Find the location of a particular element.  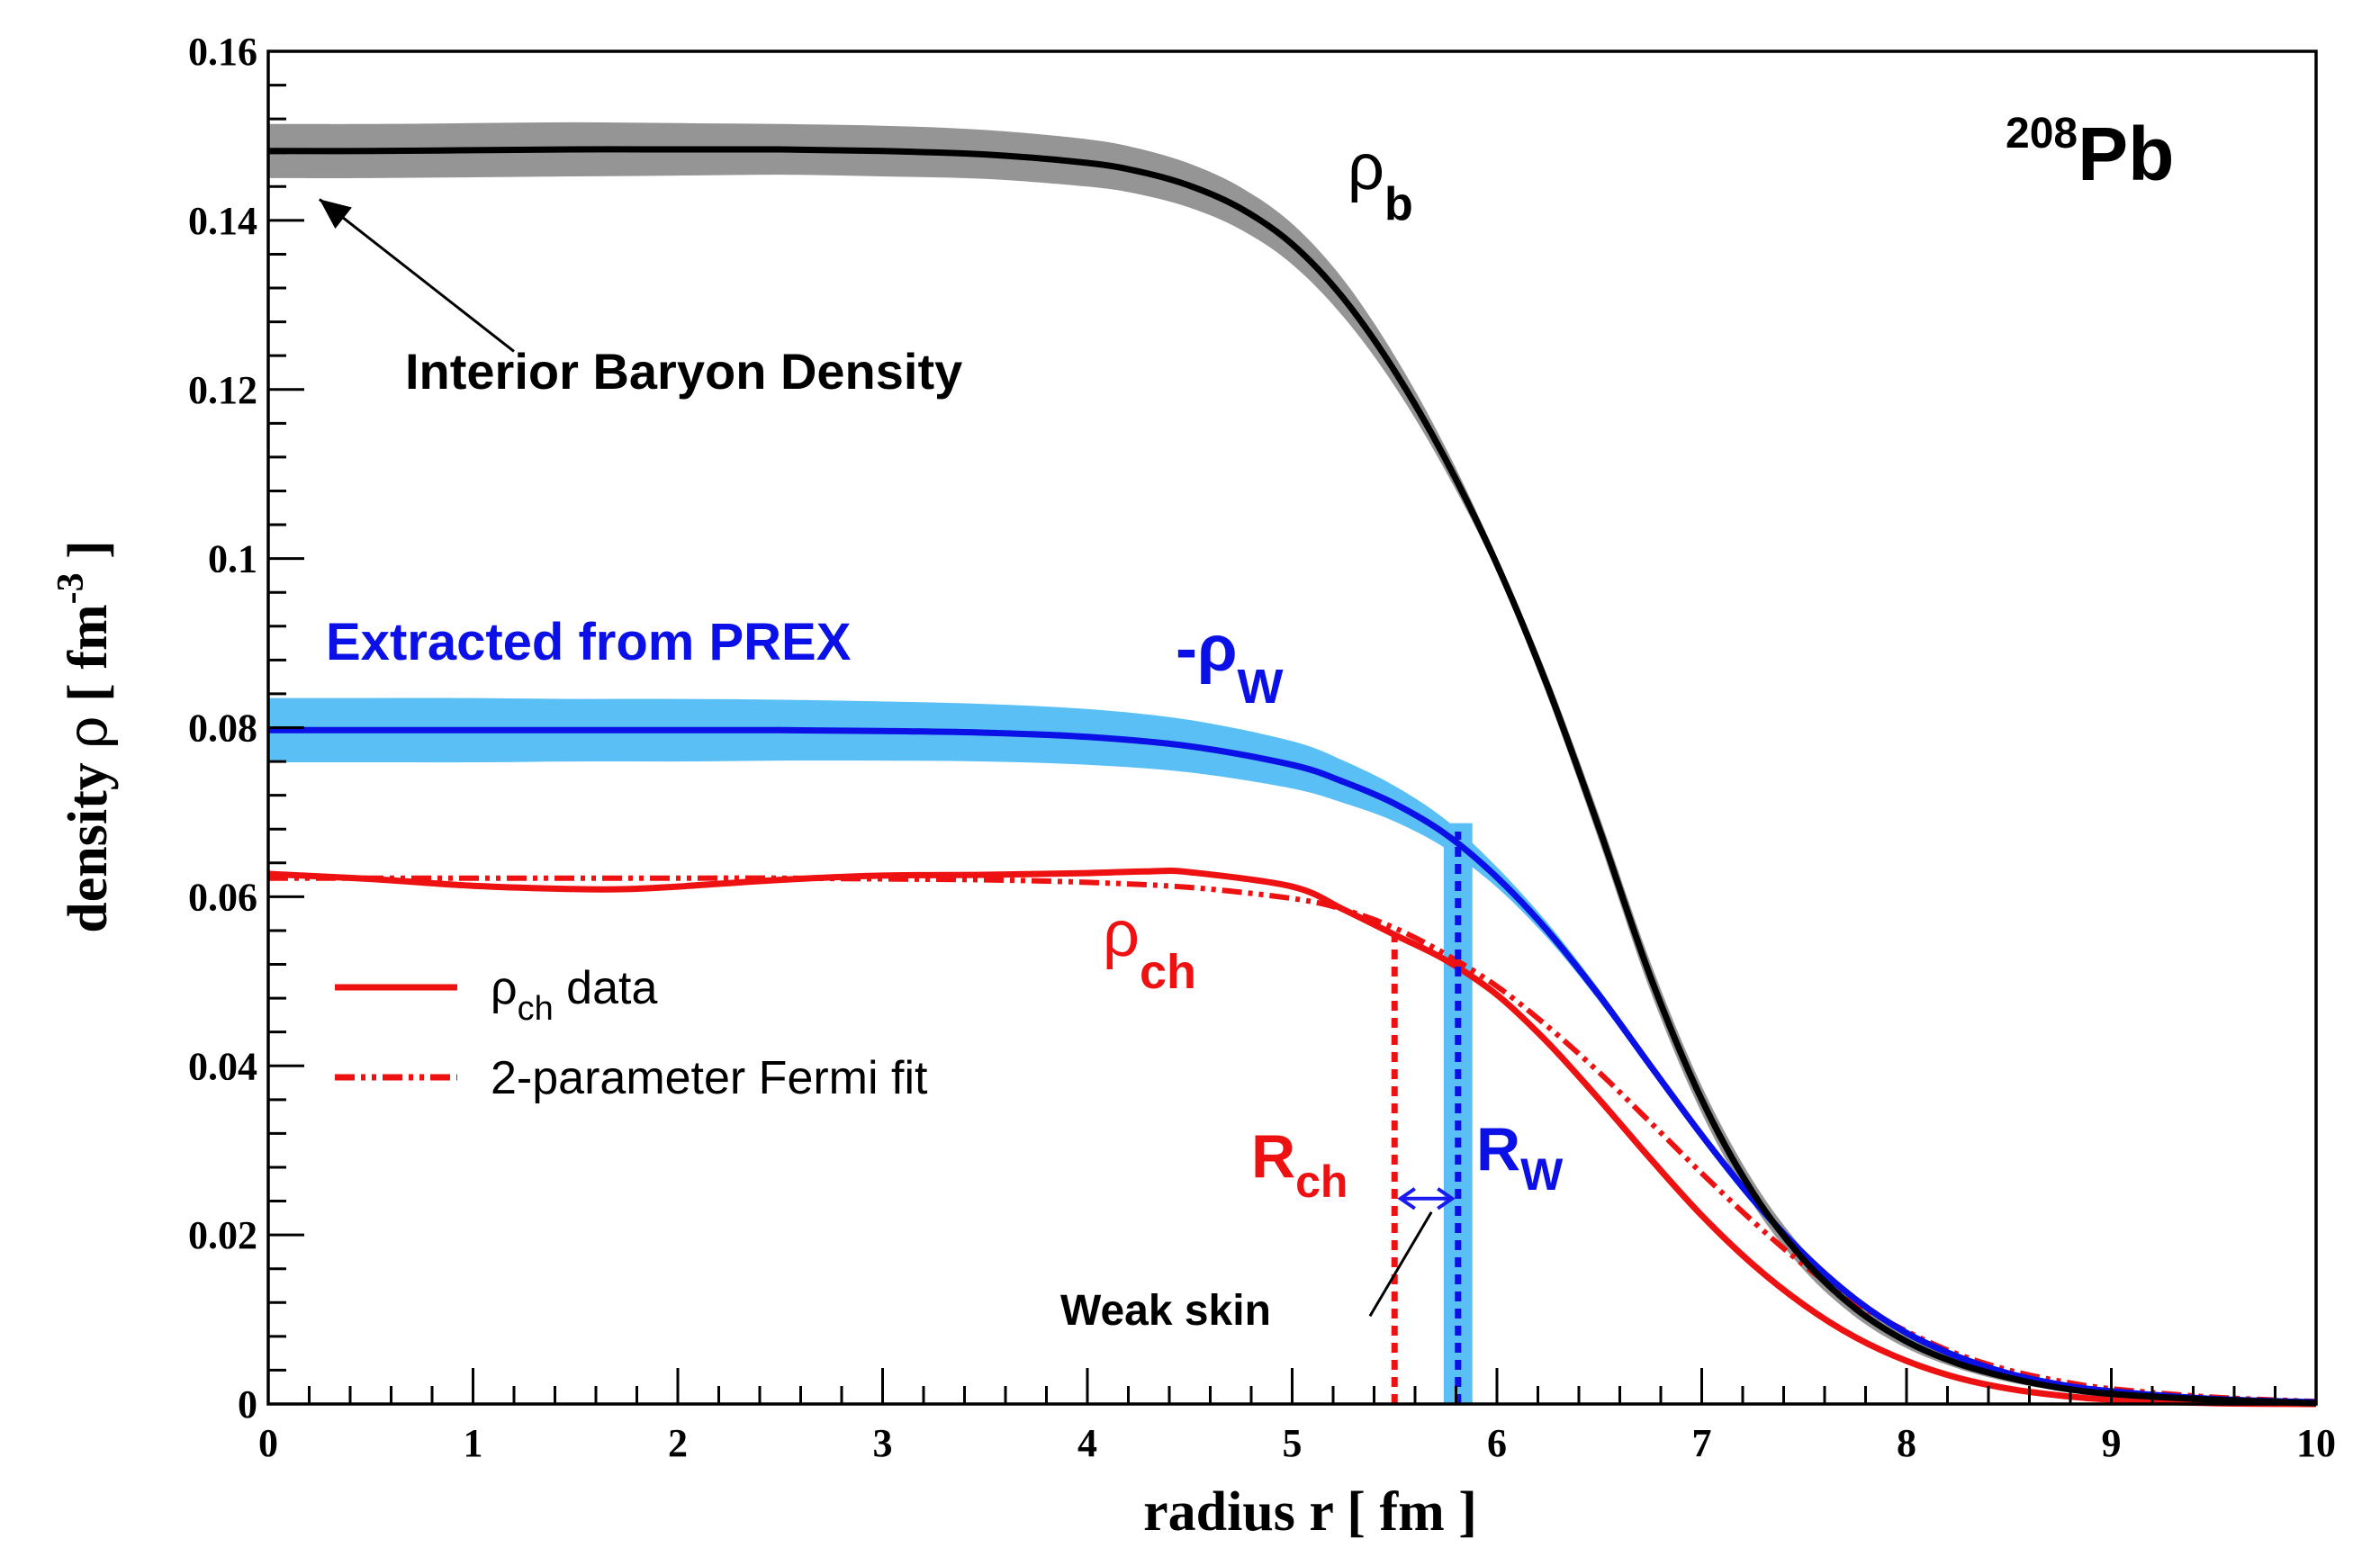

y-axis-word: density is located at coordinates (88, 841).